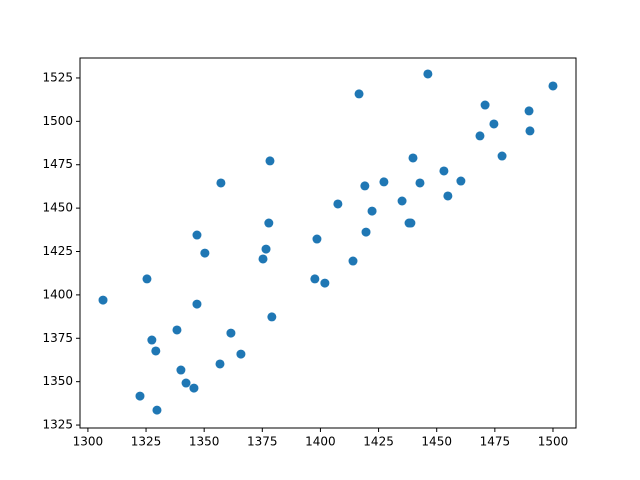 This screenshot has height=480, width=640. I want to click on x-tick-label: 1500, so click(553, 442).